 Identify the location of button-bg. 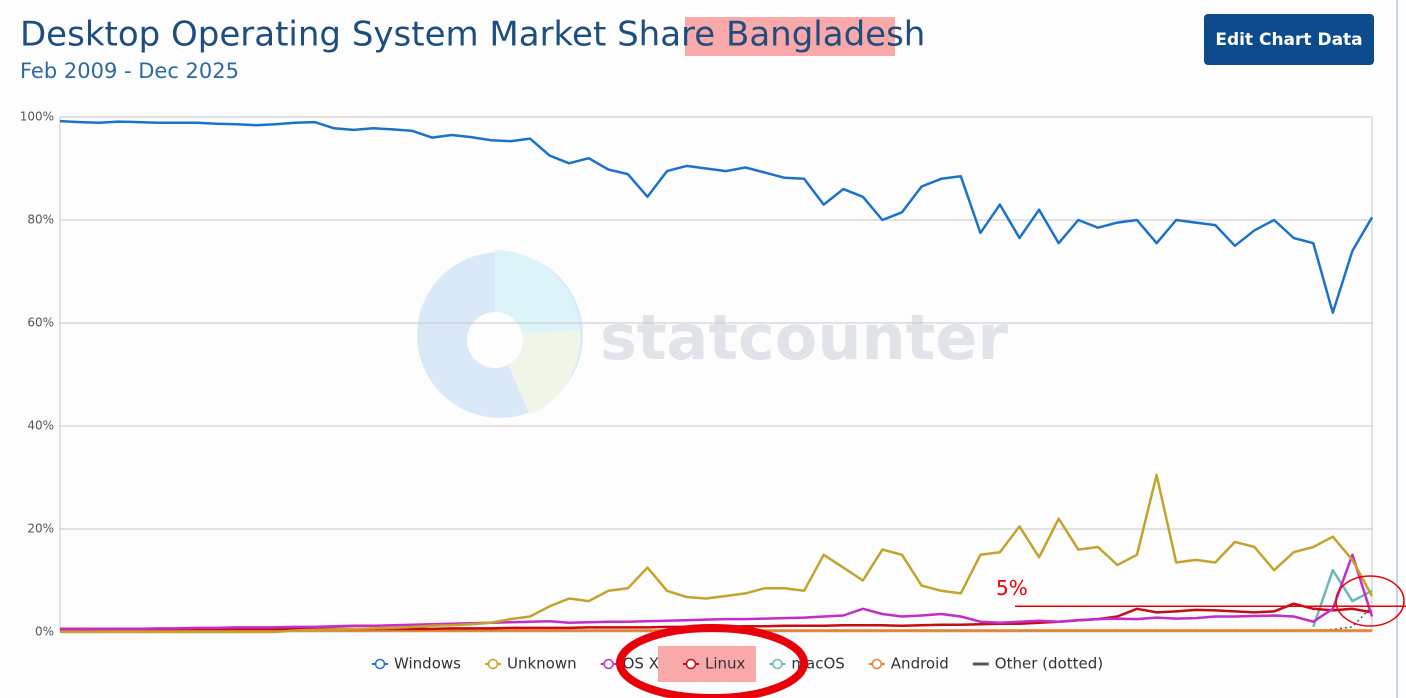
(1289, 39).